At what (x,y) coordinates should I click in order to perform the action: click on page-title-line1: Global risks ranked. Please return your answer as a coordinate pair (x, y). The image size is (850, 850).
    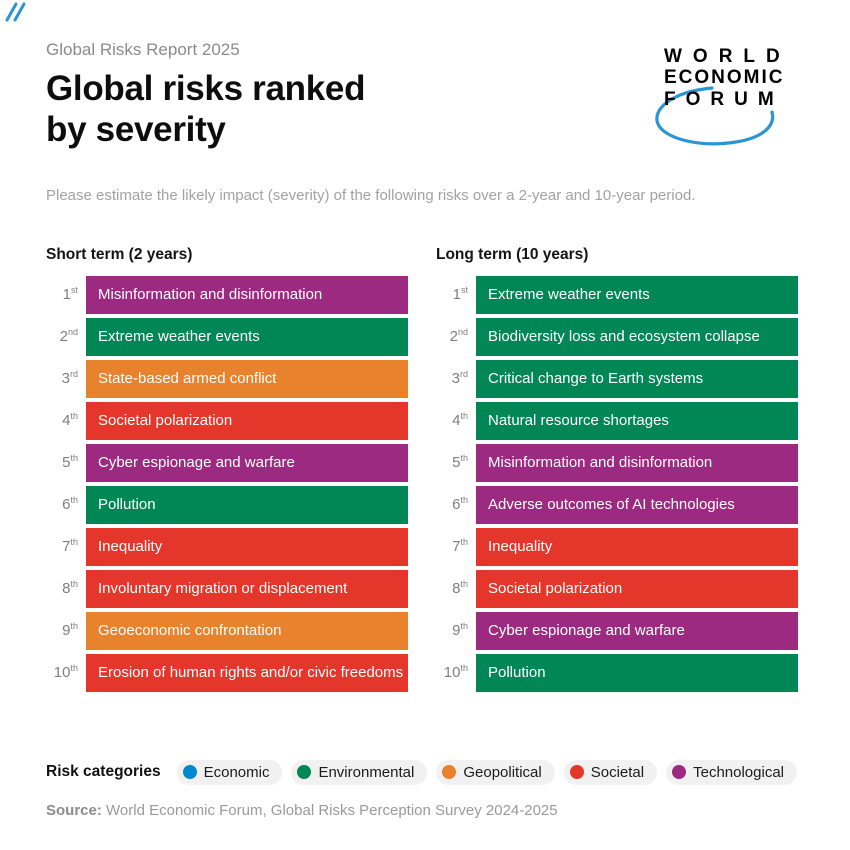
    Looking at the image, I should click on (206, 88).